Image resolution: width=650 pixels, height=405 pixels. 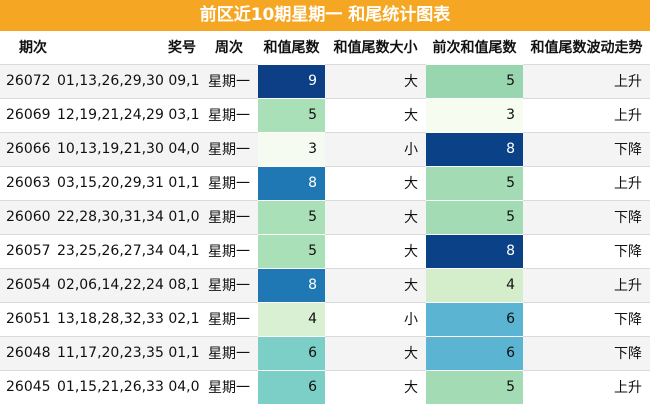 I want to click on table-row: 26063 03,15,20,29,31 01,12 星期一 8 大 5 上升, so click(x=325, y=182).